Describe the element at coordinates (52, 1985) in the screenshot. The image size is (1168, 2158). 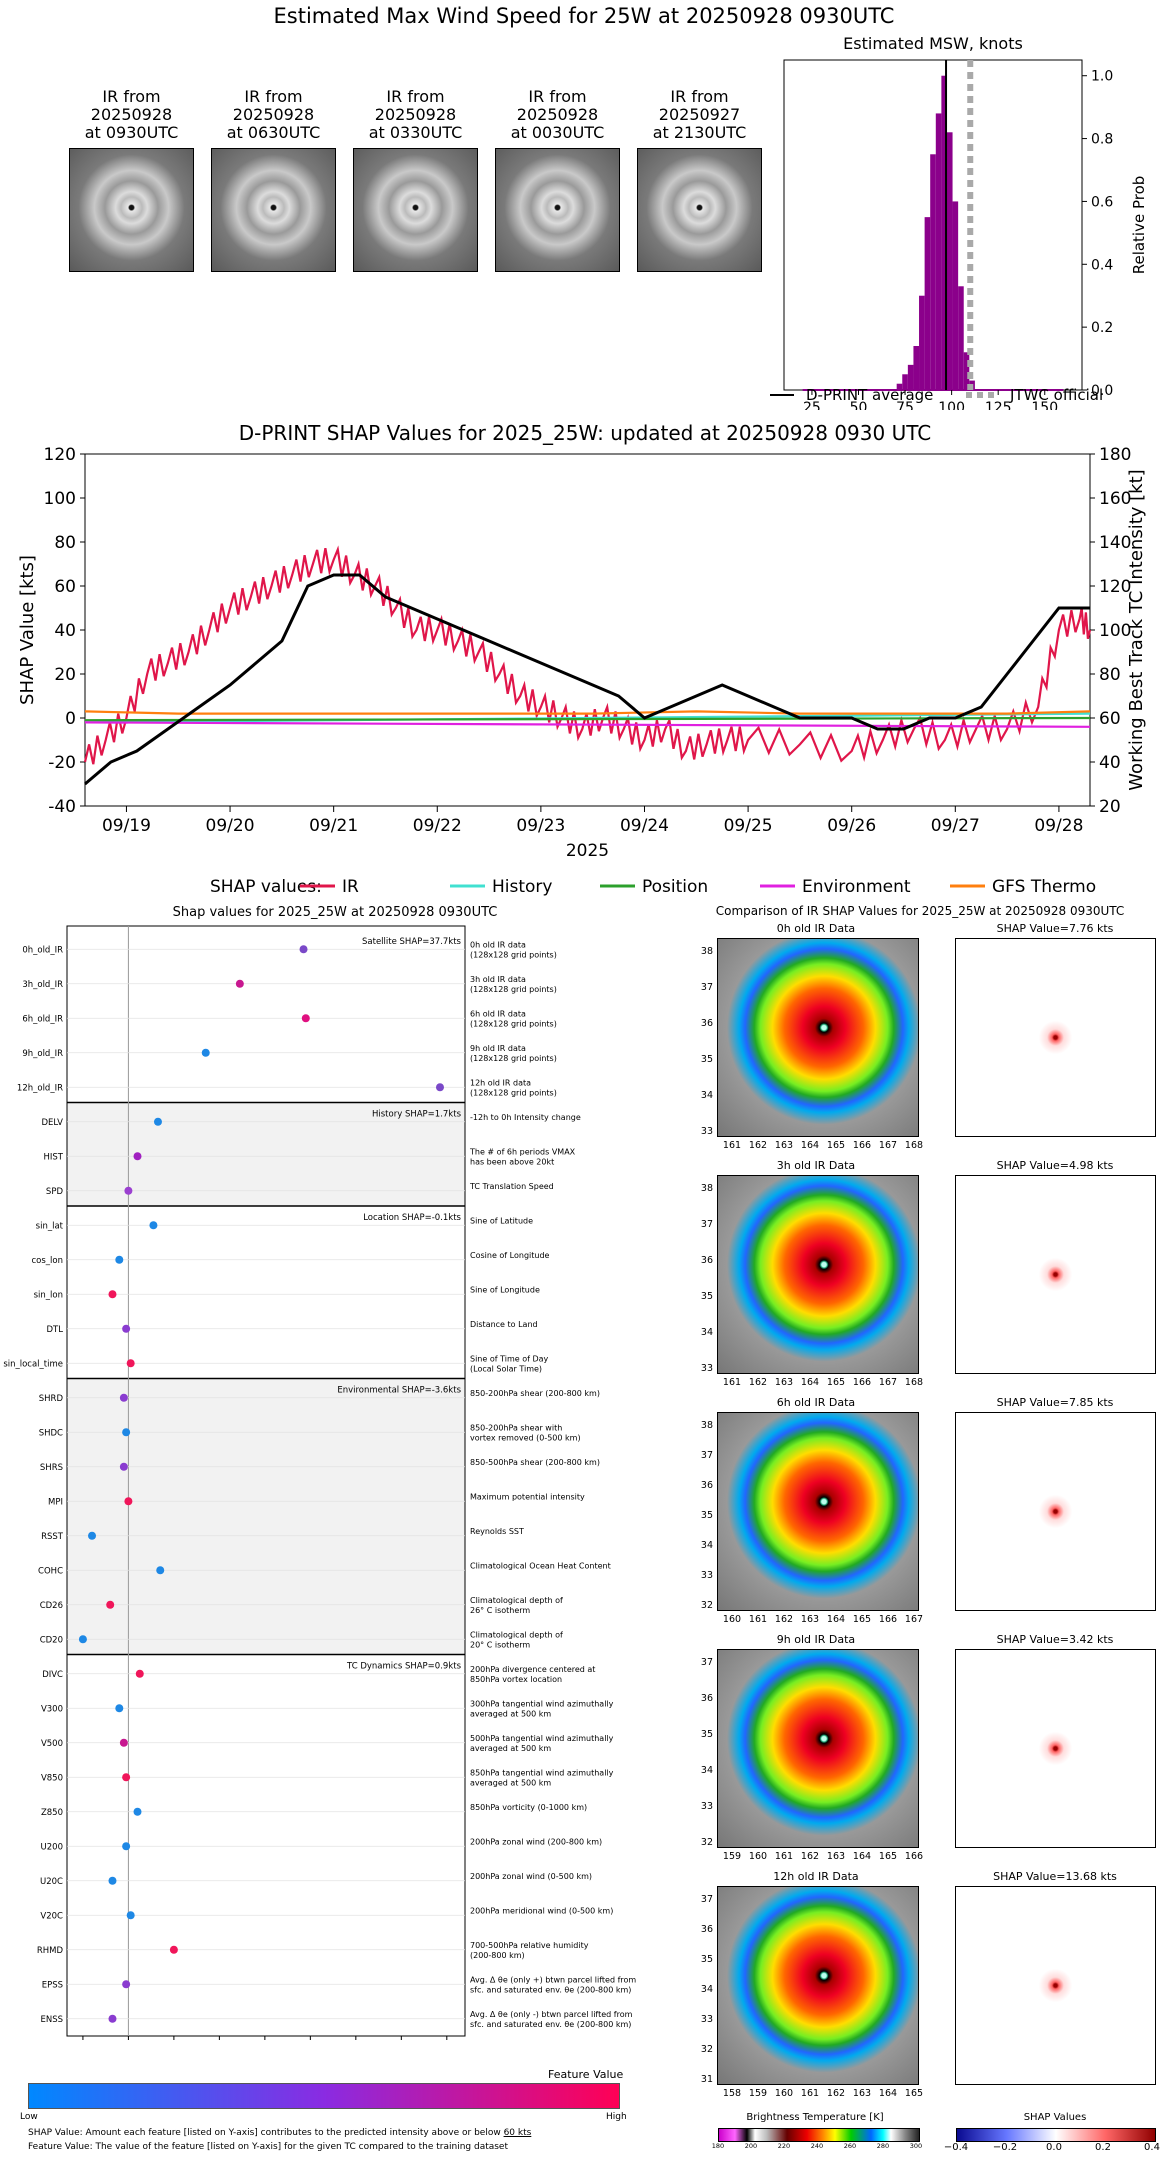
I see `feature-name: EPSS` at that location.